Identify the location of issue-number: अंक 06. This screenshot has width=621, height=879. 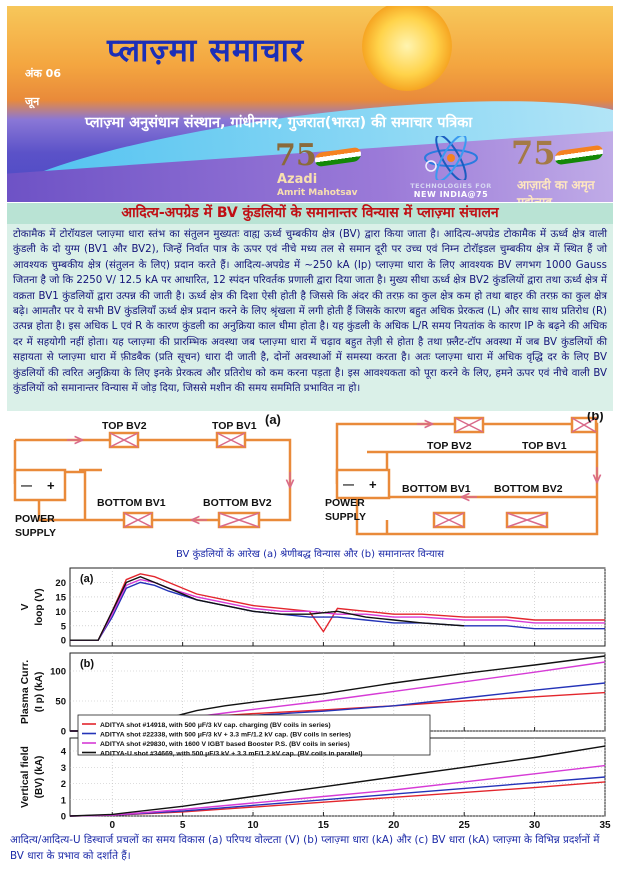
(43, 73).